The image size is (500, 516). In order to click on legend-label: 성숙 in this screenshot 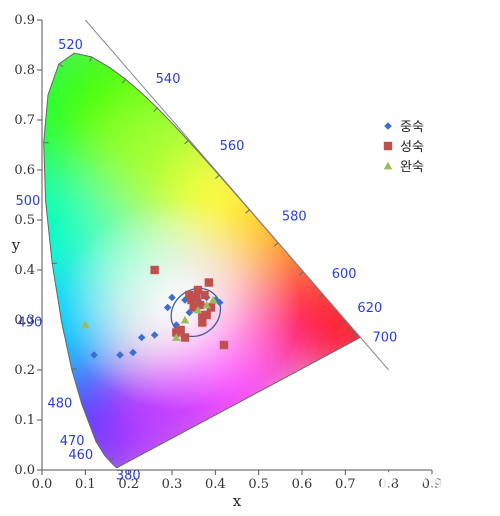, I will do `click(412, 147)`.